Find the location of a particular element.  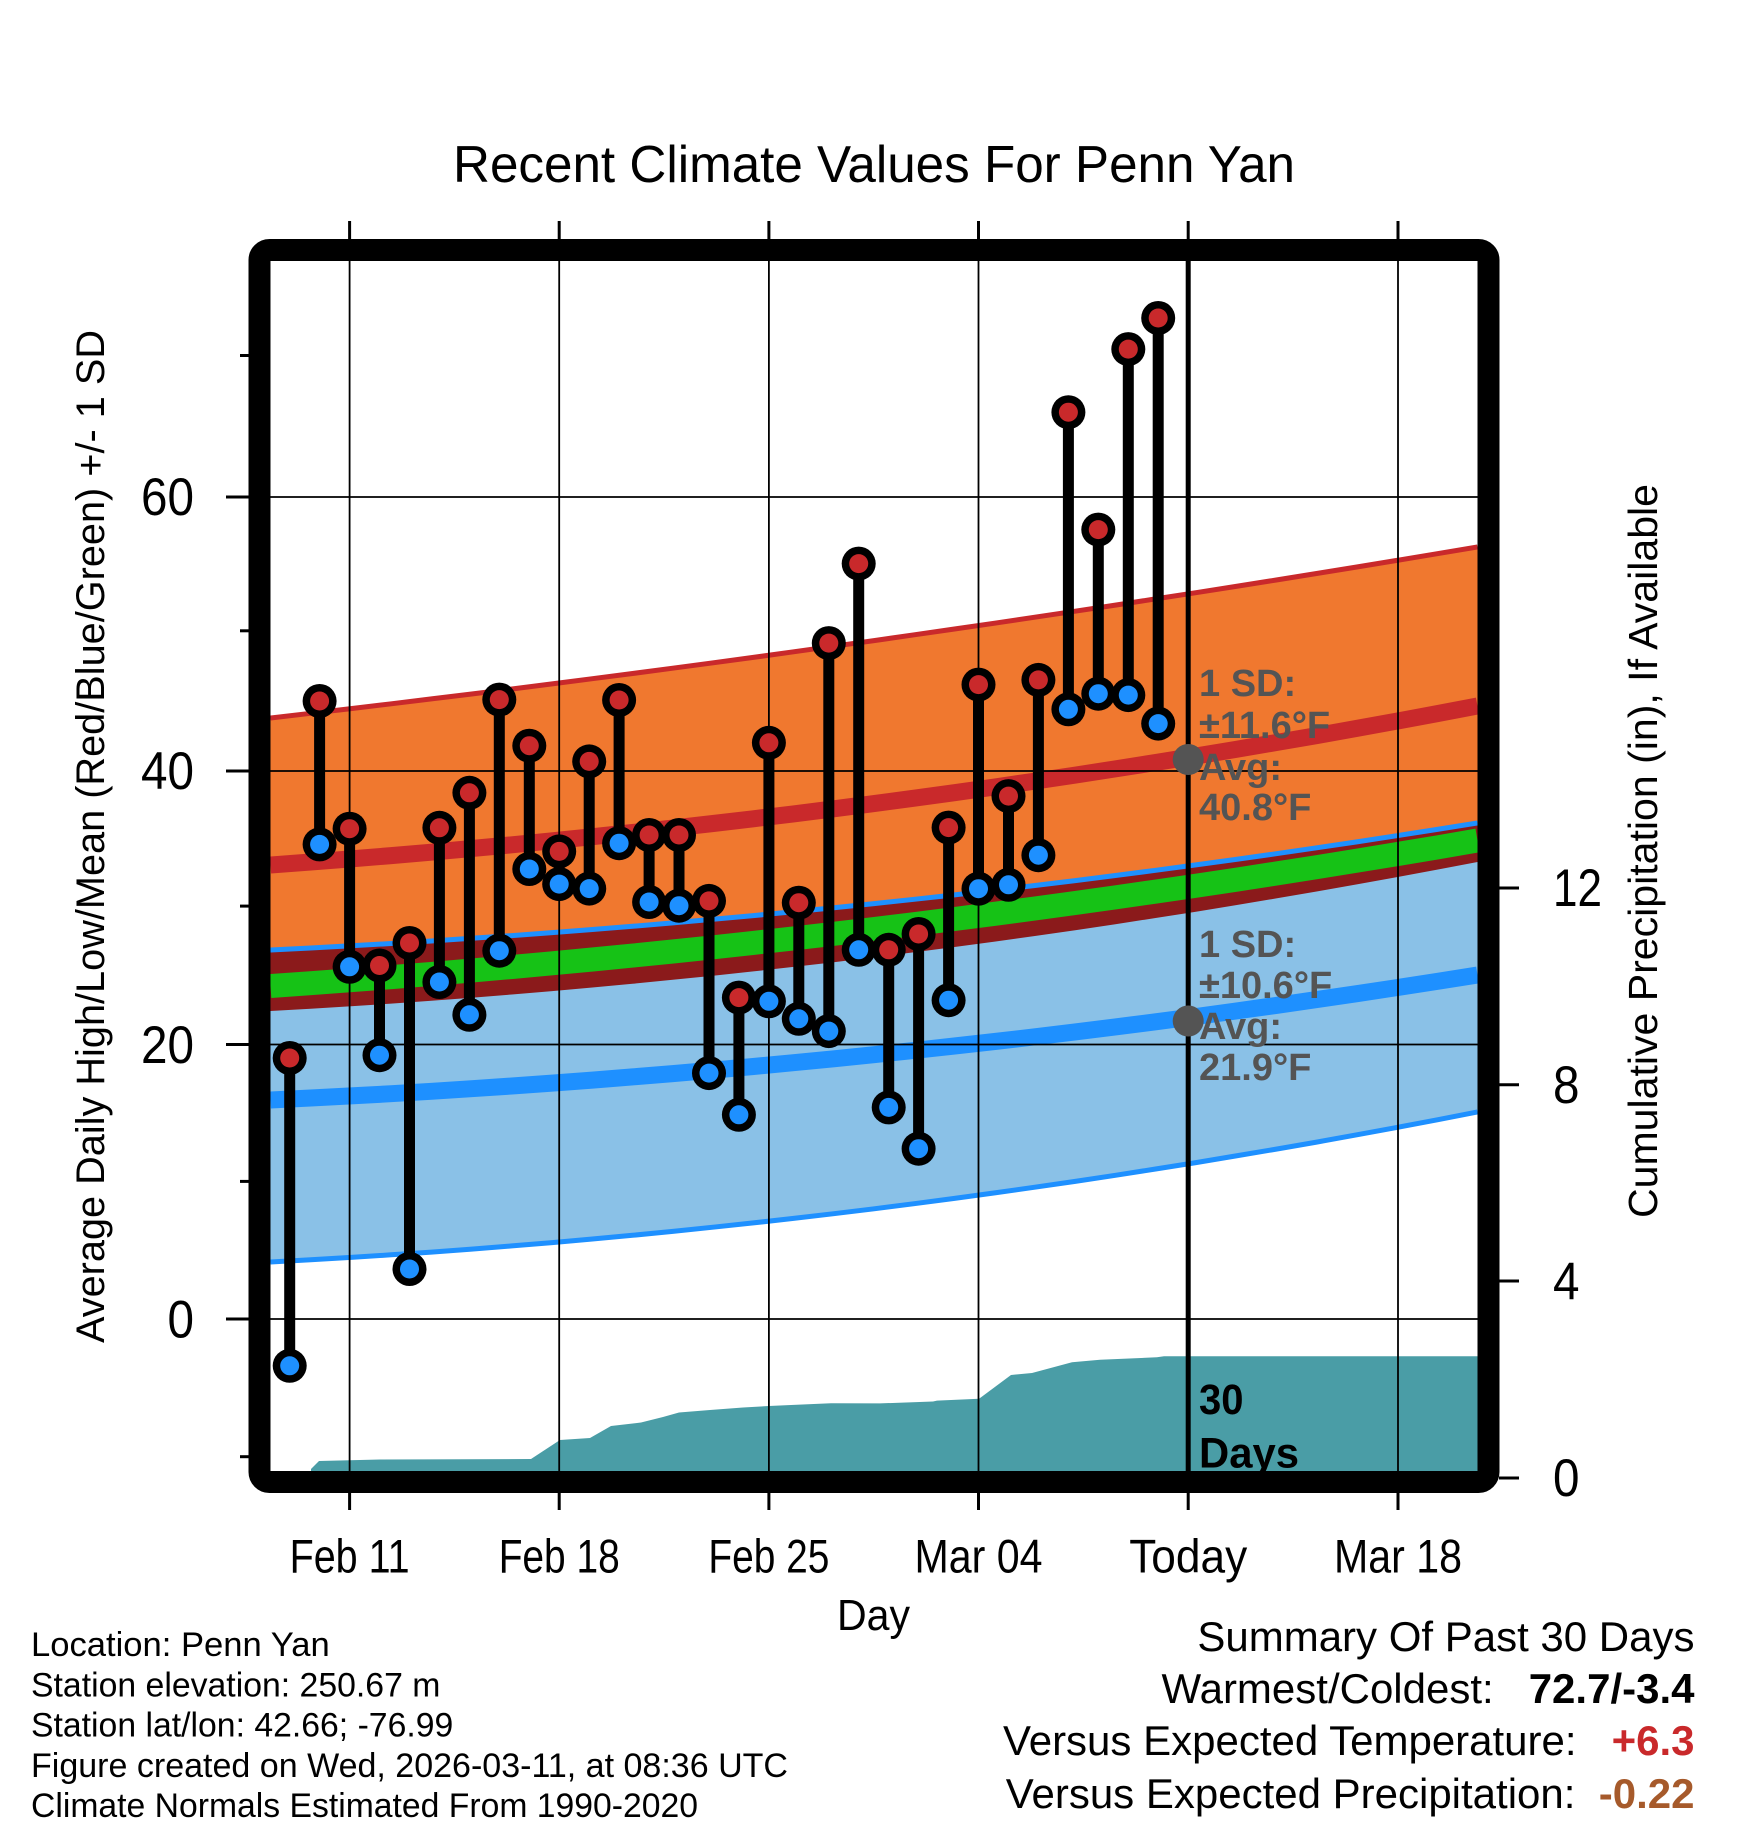

svg-text: Warmest/Coldest: 72.7/-3.4 is located at coordinates (1429, 1688).